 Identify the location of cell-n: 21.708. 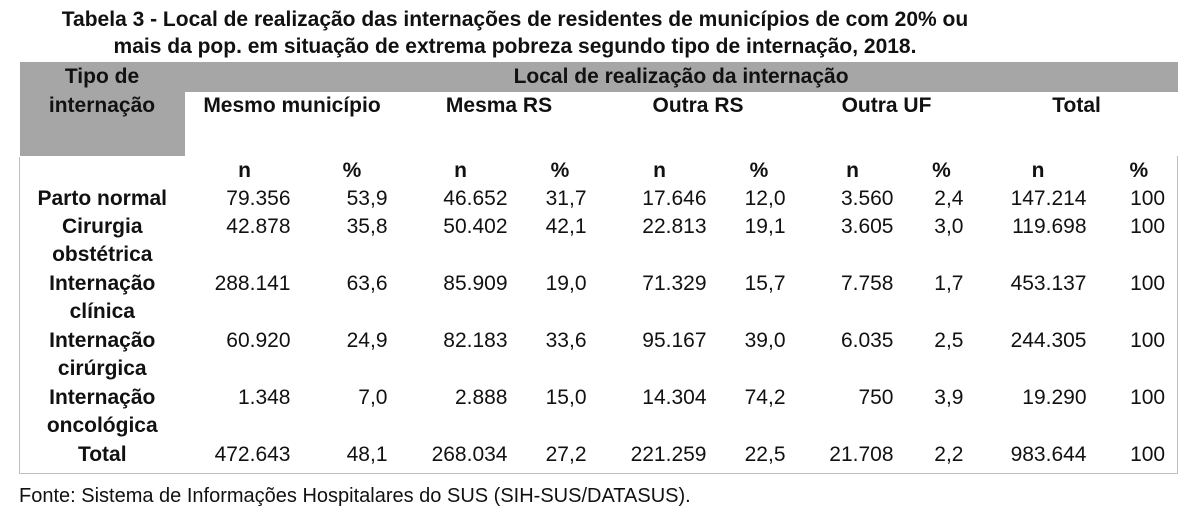
(852, 457).